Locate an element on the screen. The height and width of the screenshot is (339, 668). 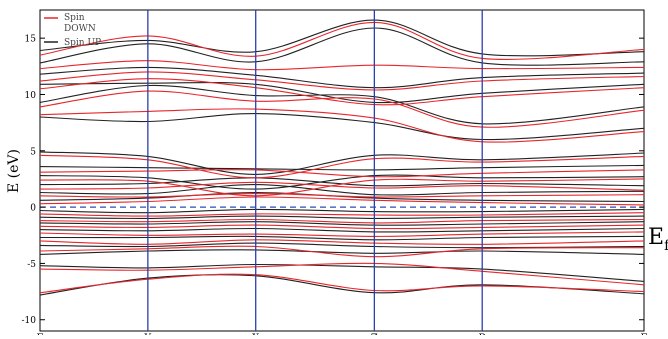
y-tick-label: 15 is located at coordinates (31, 40).